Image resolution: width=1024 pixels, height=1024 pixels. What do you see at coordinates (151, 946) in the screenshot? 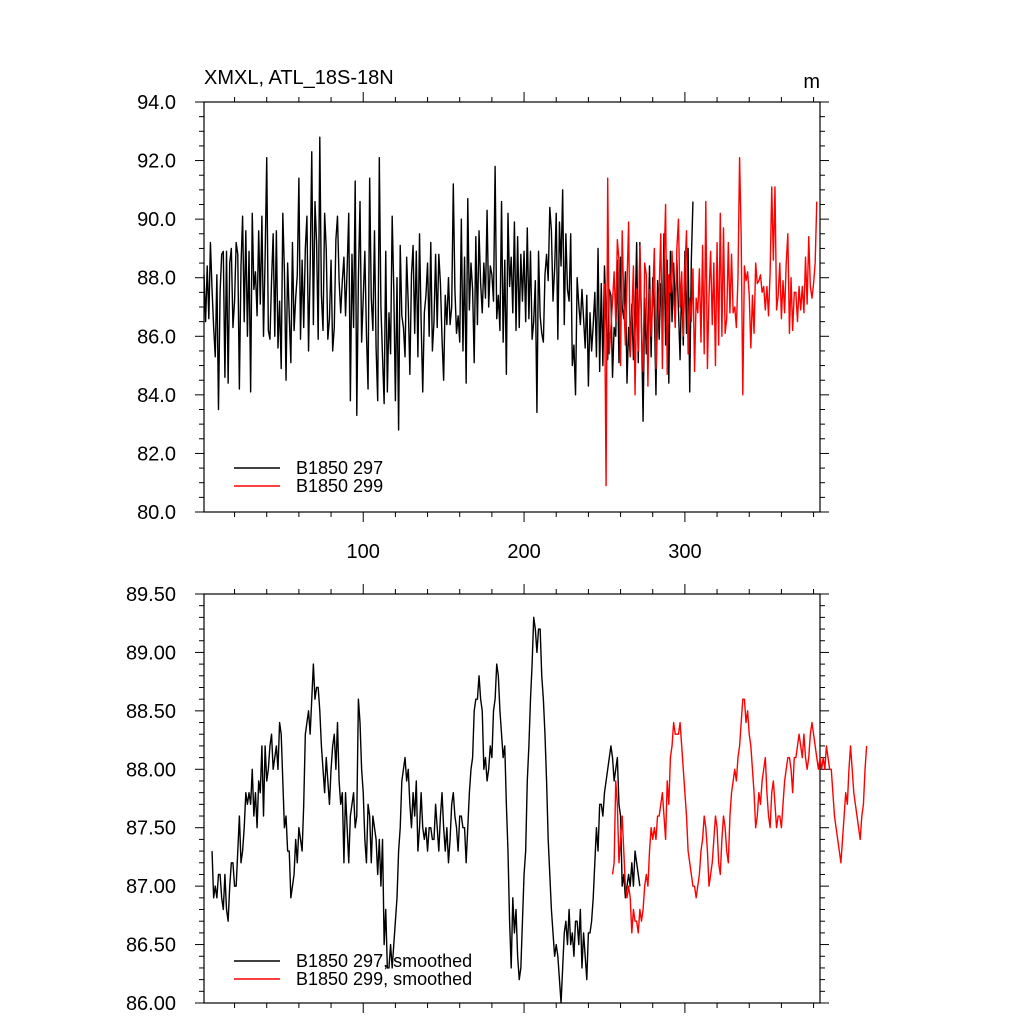
I see `y-tick-label: 86.50` at bounding box center [151, 946].